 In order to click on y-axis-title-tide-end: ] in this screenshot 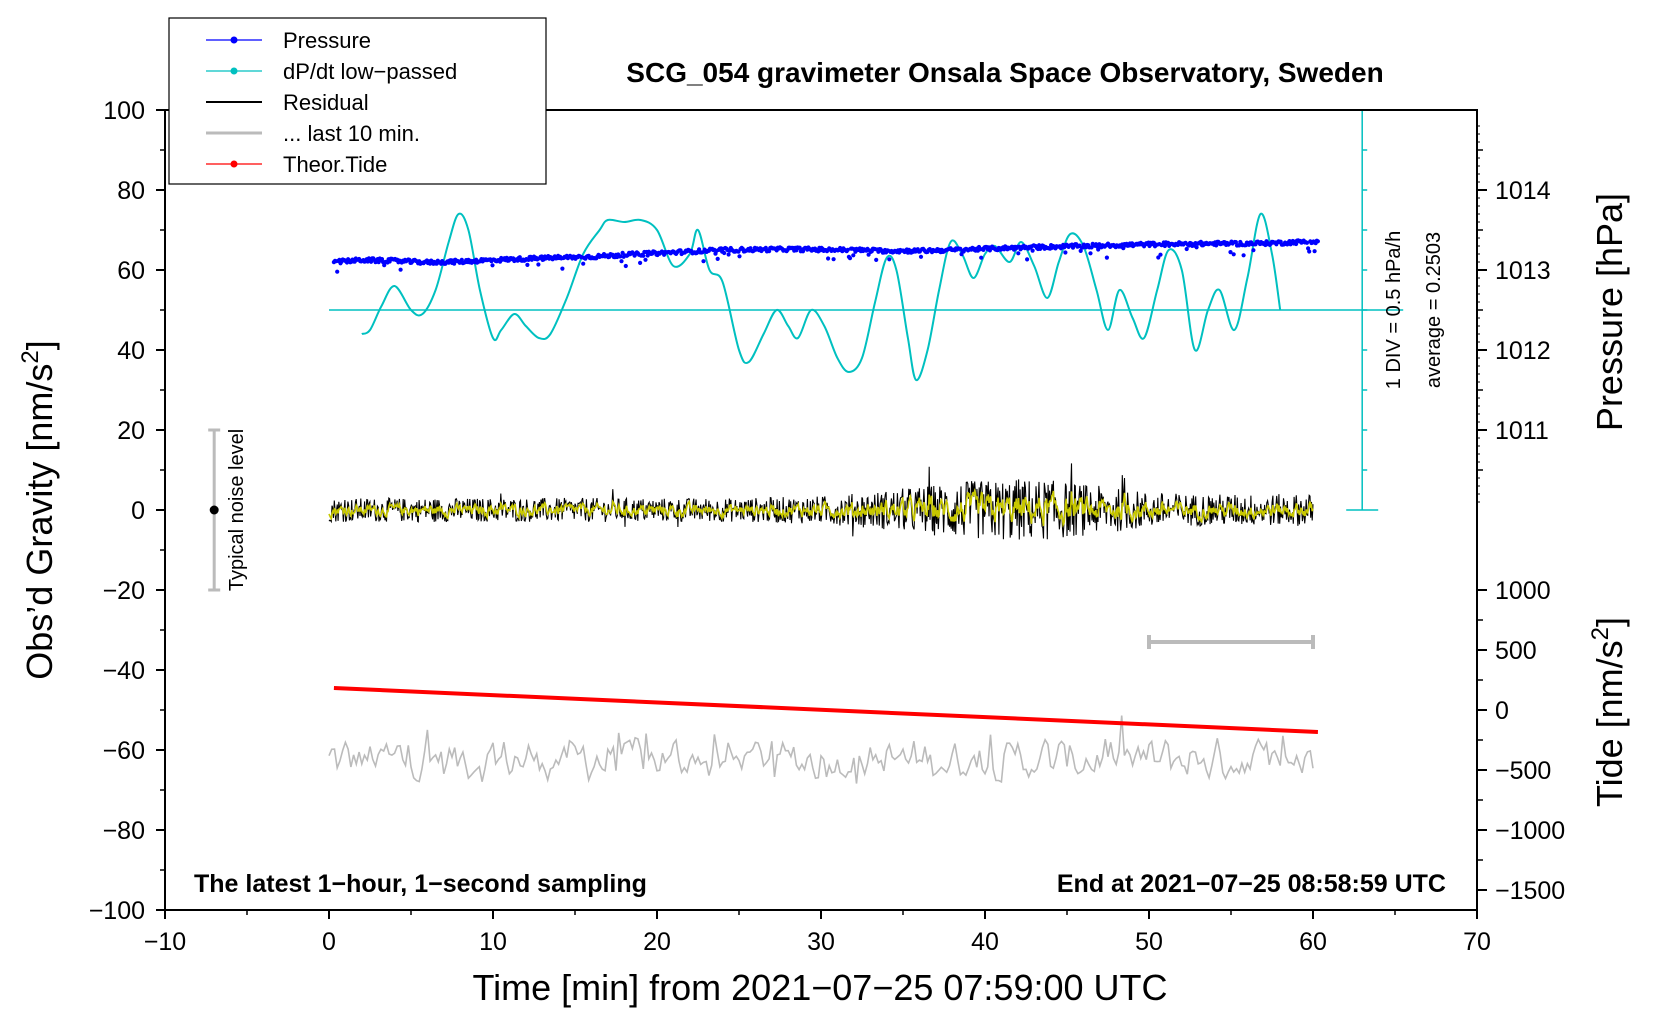, I will do `click(1609, 622)`.